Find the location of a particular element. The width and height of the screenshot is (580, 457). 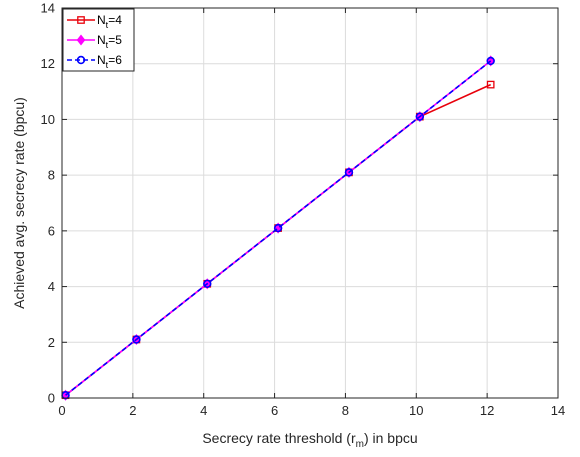

legend-label: Nt=4 is located at coordinates (109, 21).